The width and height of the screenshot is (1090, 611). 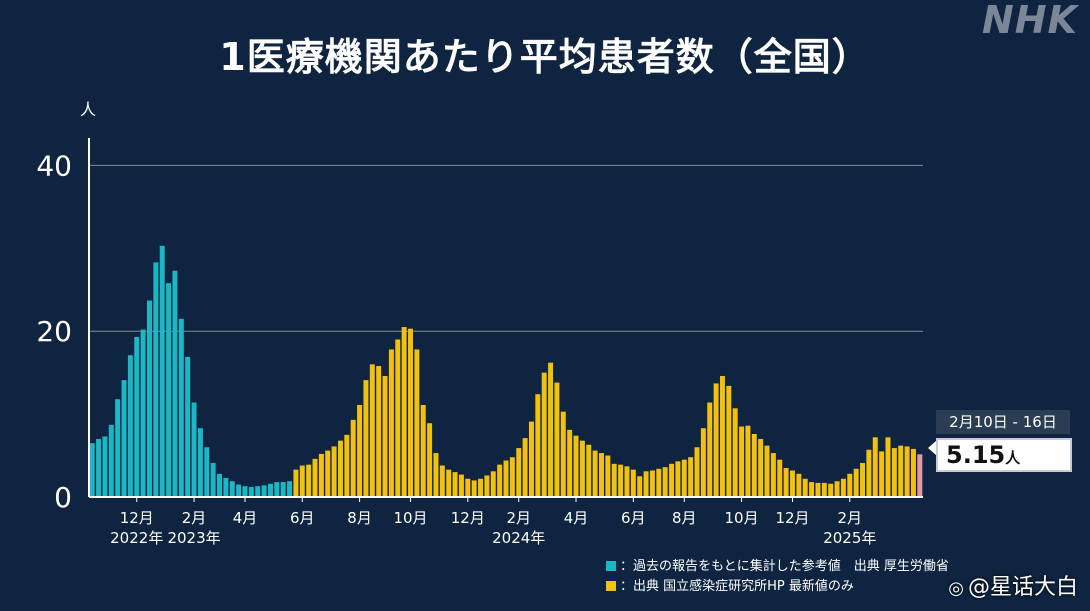 What do you see at coordinates (849, 538) in the screenshot?
I see `year-label: 2025年` at bounding box center [849, 538].